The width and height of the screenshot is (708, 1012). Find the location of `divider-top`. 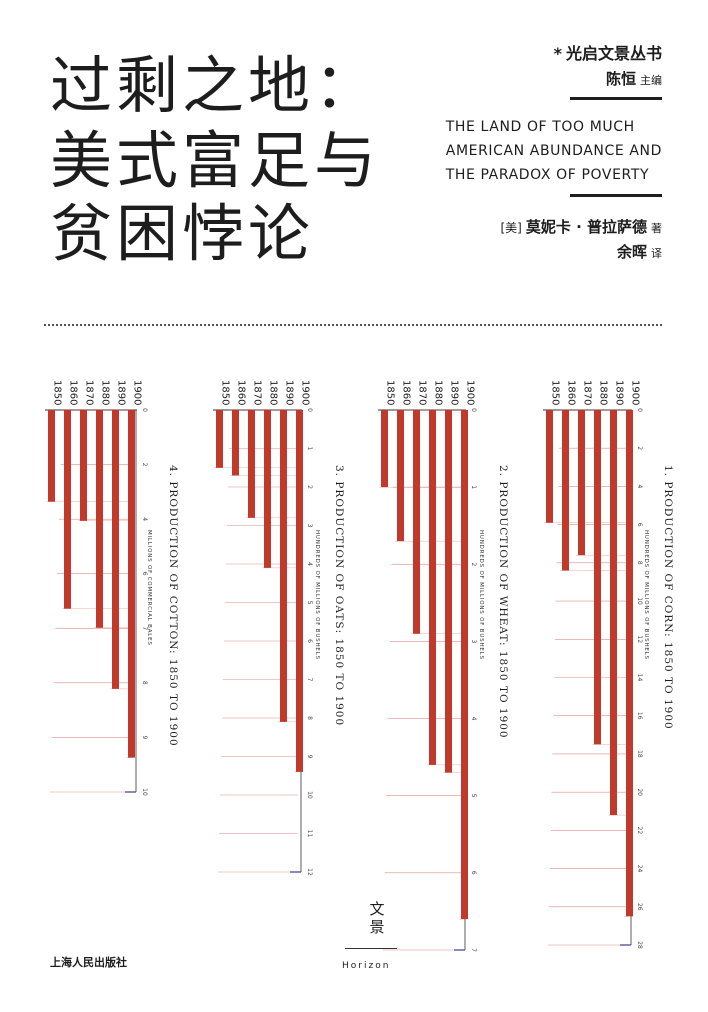

divider-top is located at coordinates (616, 98).